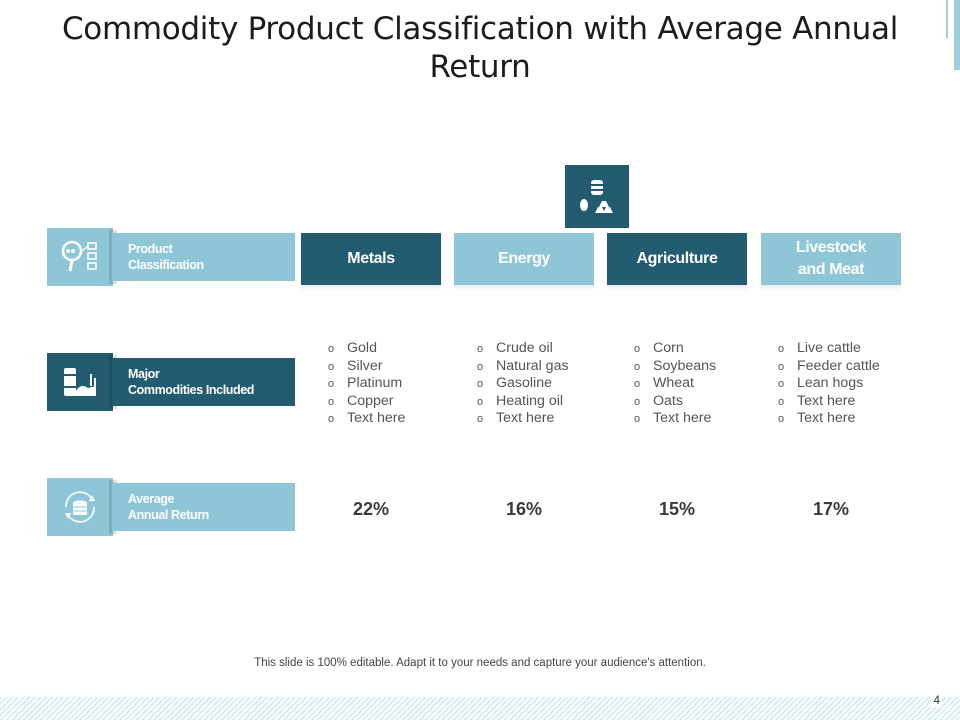 The width and height of the screenshot is (960, 720). What do you see at coordinates (597, 196) in the screenshot?
I see `barrel-gold-bars-icon` at bounding box center [597, 196].